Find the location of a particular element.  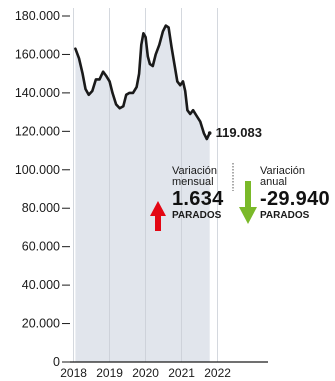

annual-caption-line2: anual is located at coordinates (273, 182).